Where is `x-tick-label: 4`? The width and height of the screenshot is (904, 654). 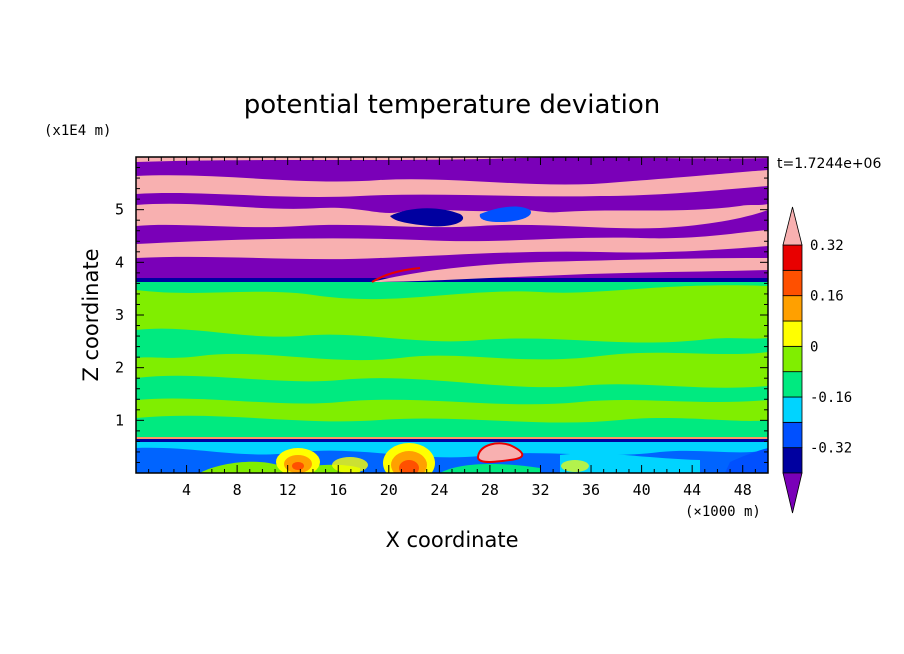 x-tick-label: 4 is located at coordinates (186, 490).